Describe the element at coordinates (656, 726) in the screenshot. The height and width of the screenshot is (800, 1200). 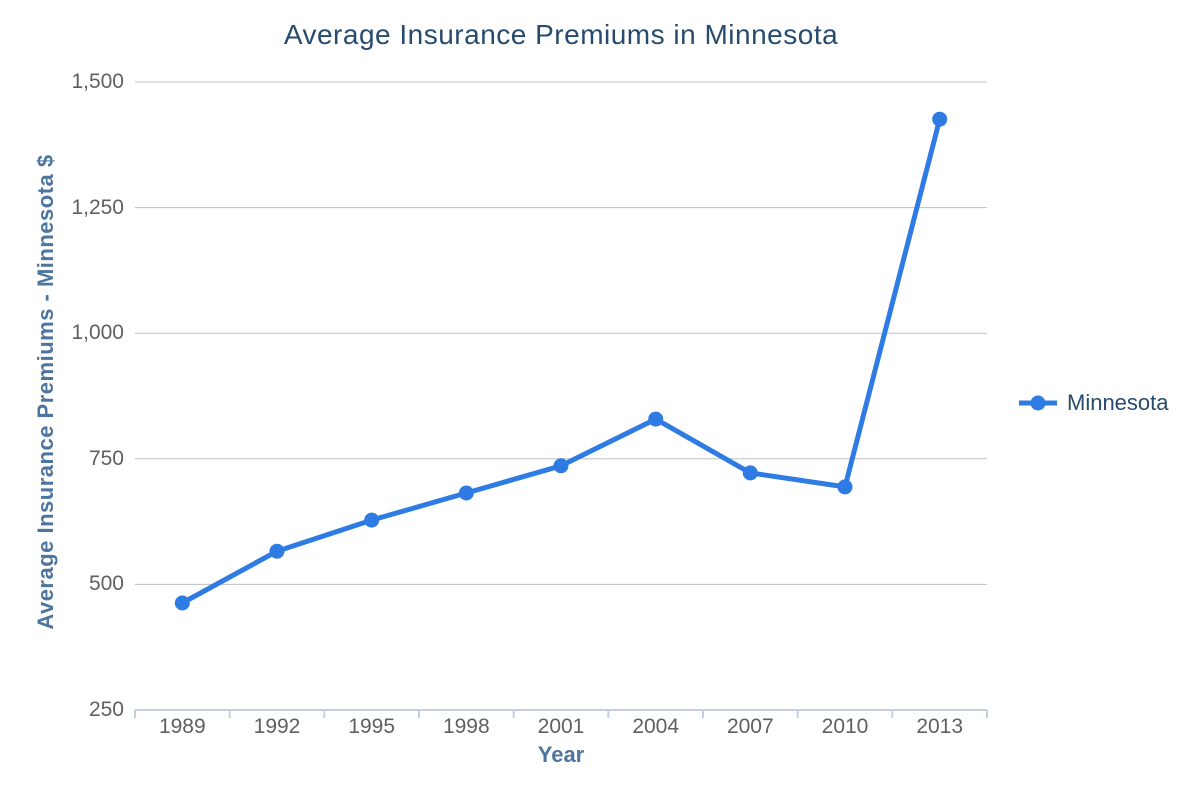
I see `x-tick-label: 2004` at that location.